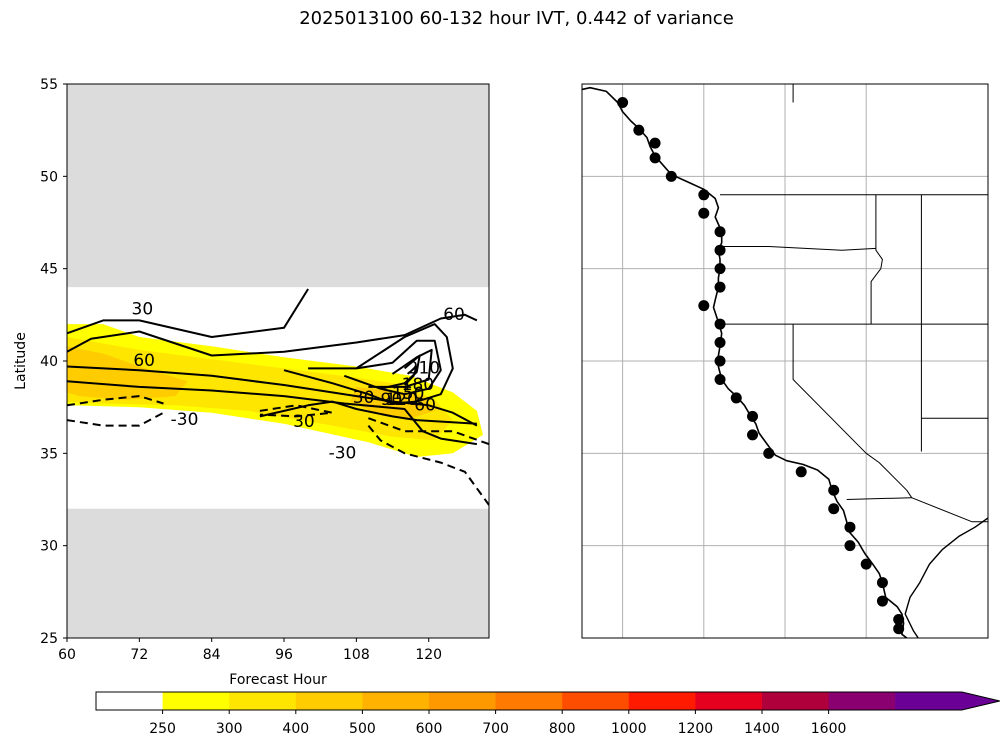 This screenshot has width=1000, height=749. Describe the element at coordinates (49, 85) in the screenshot. I see `y-tick-label: 55` at that location.